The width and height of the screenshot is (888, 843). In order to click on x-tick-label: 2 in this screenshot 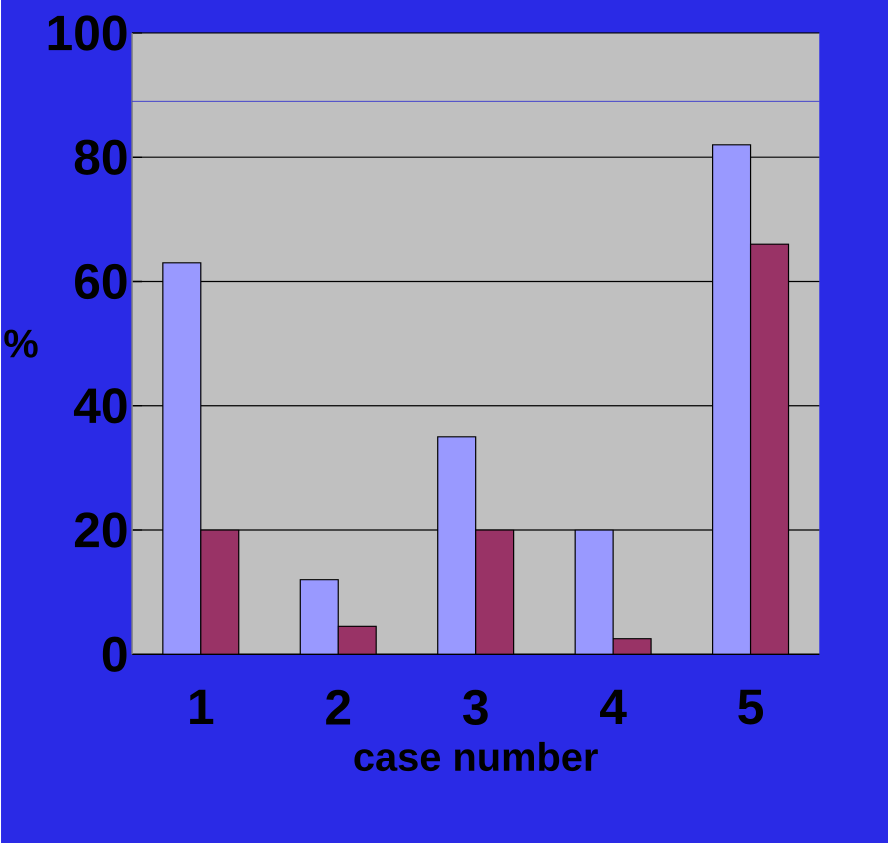, I will do `click(338, 707)`.